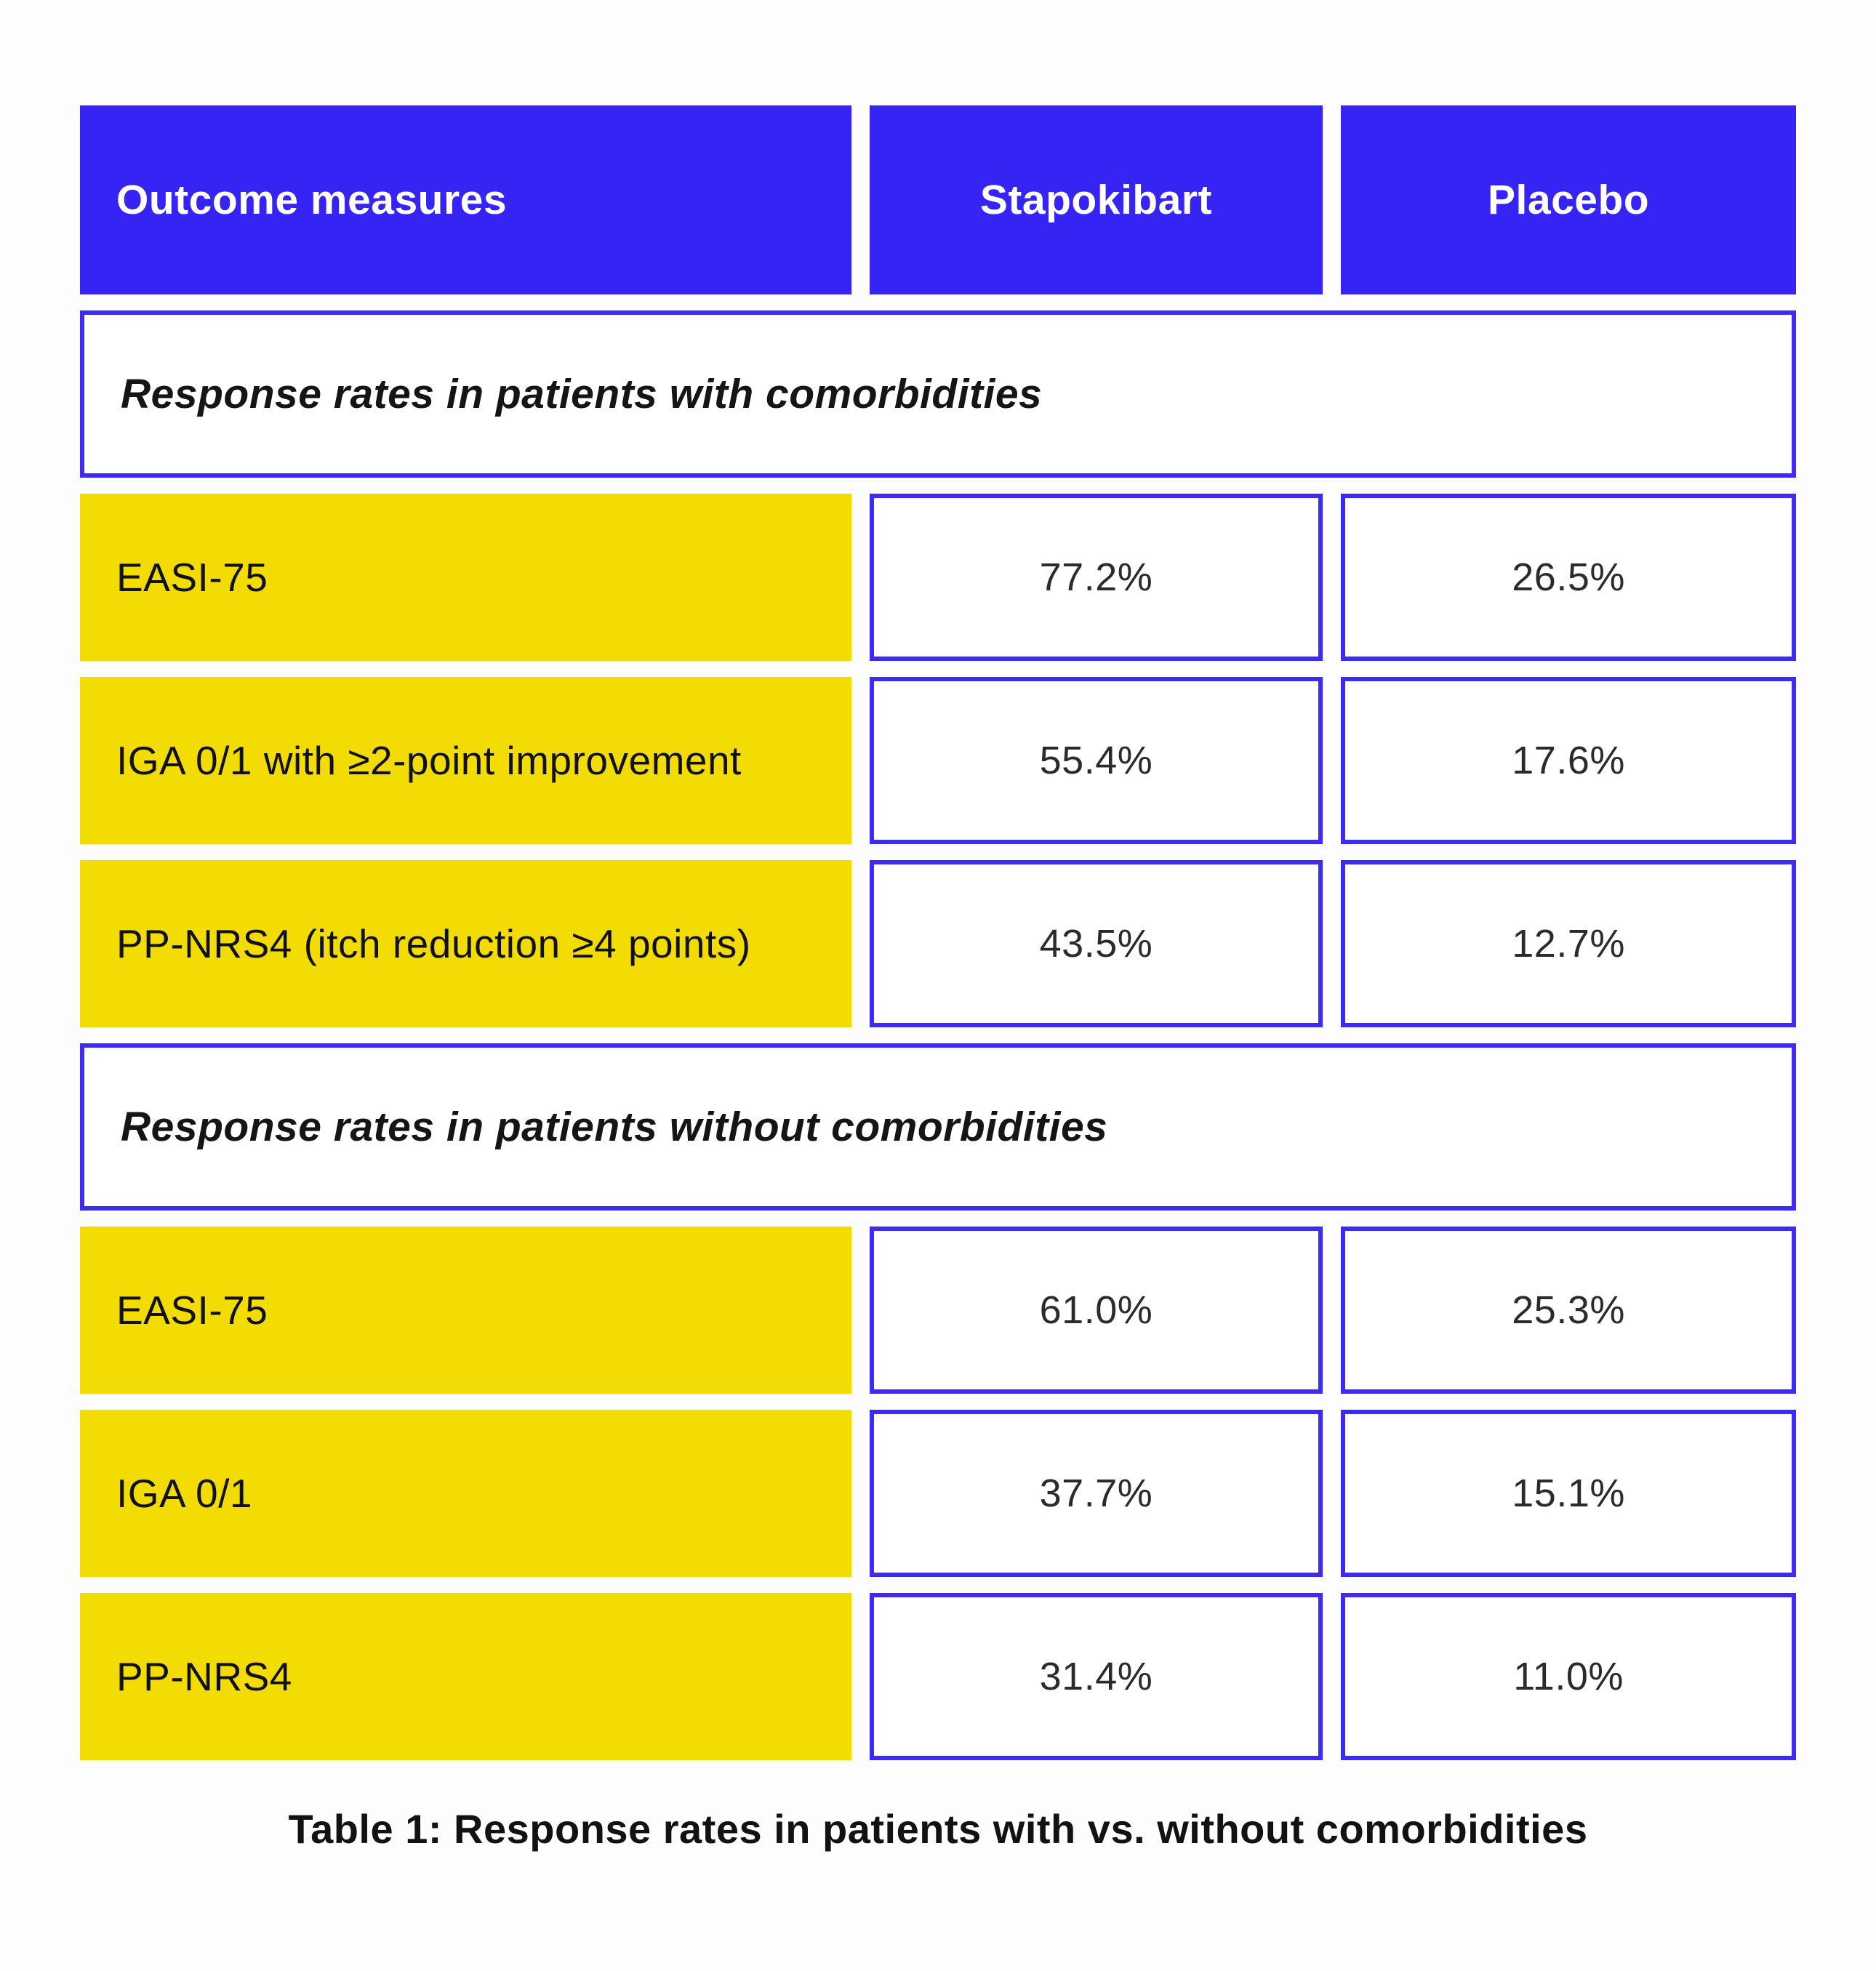 This screenshot has height=1971, width=1876. What do you see at coordinates (465, 944) in the screenshot?
I see `row-label-cell: PP-NRS4 (itch reduction ≥4 points)` at bounding box center [465, 944].